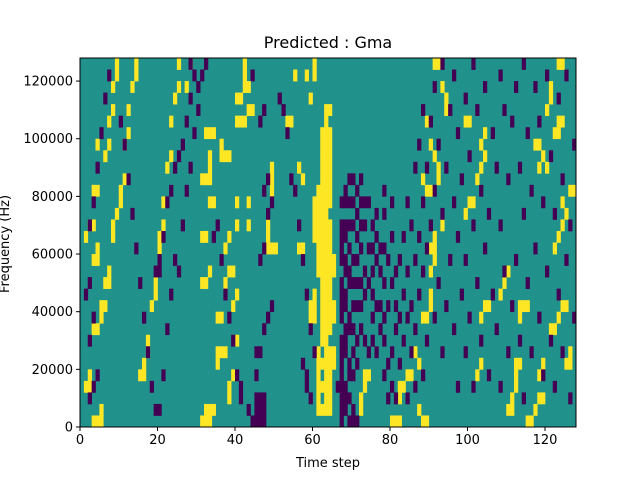 The width and height of the screenshot is (640, 480). What do you see at coordinates (390, 440) in the screenshot?
I see `x-tick-label: 80` at bounding box center [390, 440].